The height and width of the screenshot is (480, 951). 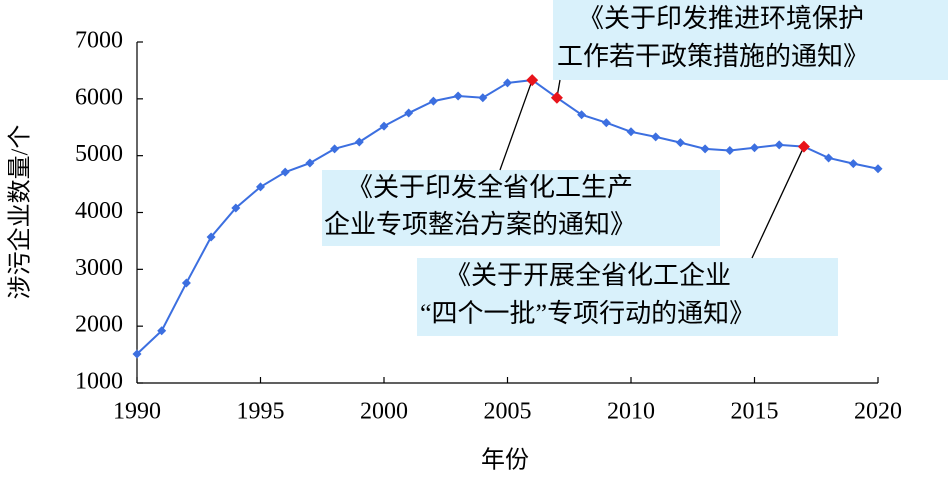 What do you see at coordinates (261, 412) in the screenshot?
I see `x-tick-label: 1995` at bounding box center [261, 412].